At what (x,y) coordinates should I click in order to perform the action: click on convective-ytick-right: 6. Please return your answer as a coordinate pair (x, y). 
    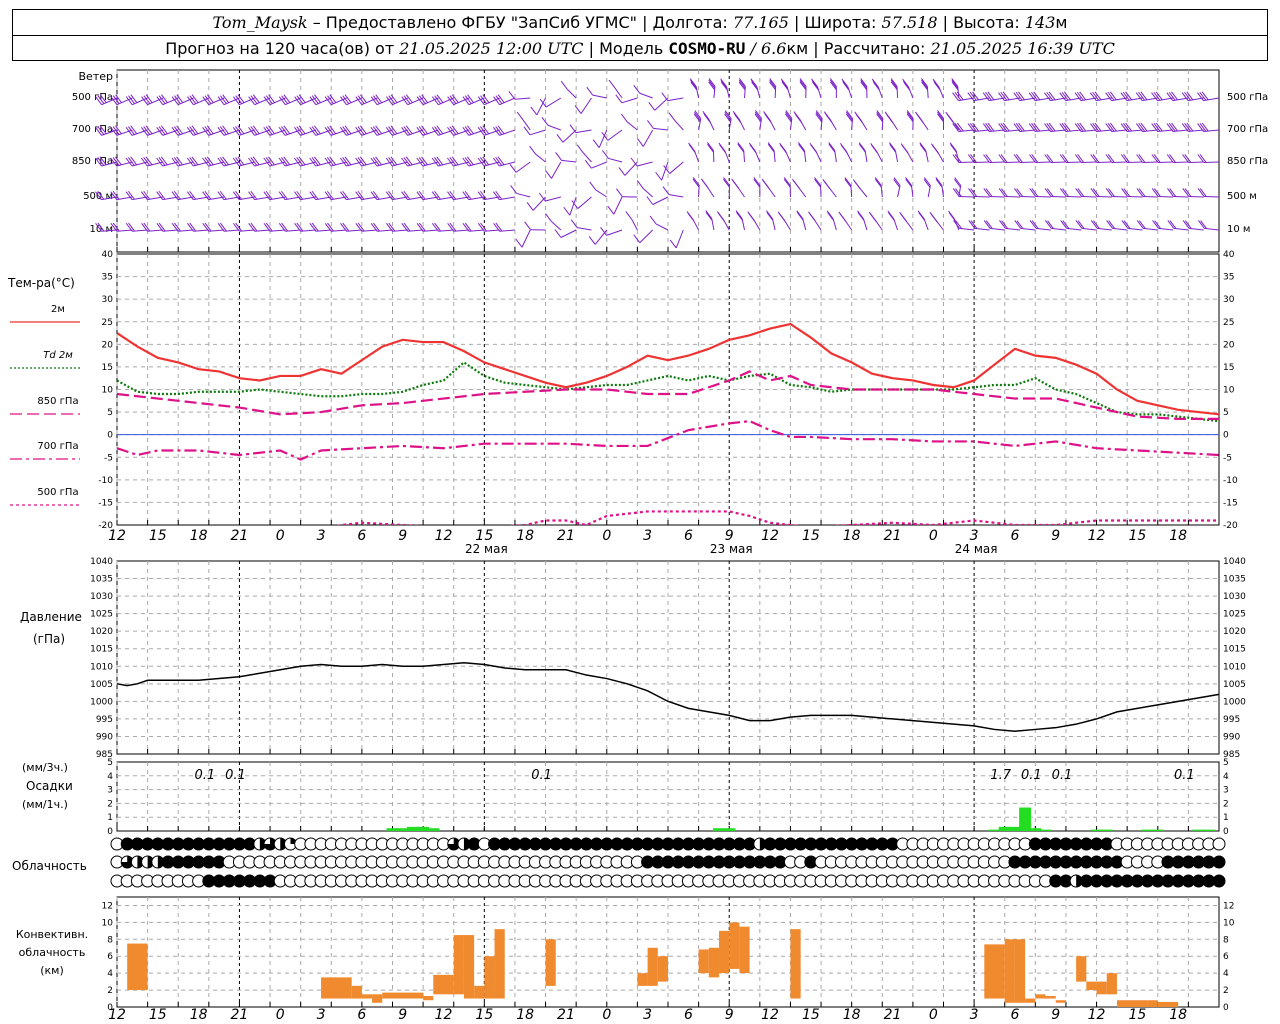
    Looking at the image, I should click on (1226, 957).